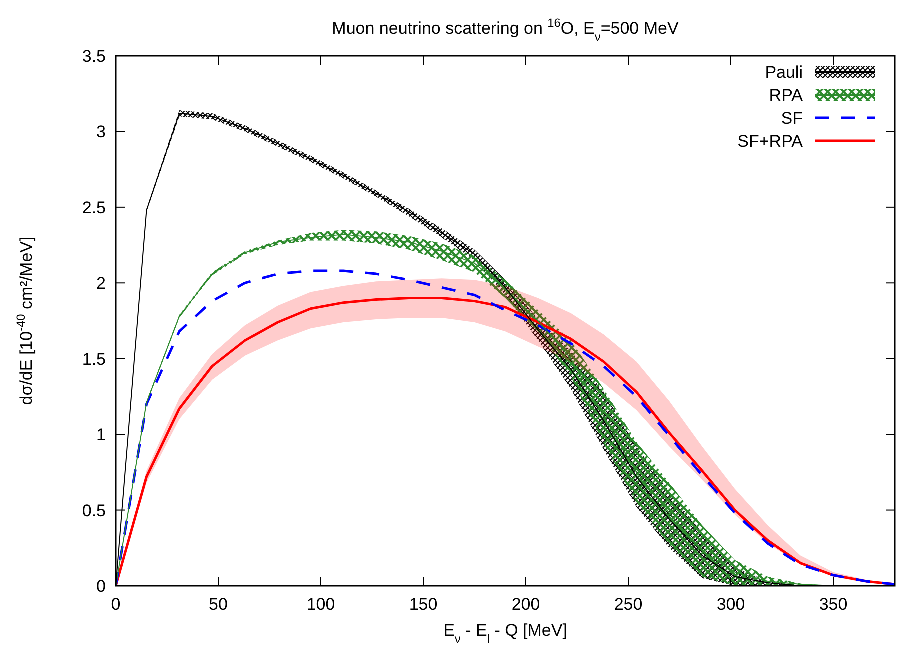 This screenshot has width=911, height=662. I want to click on x-tick-label: 100, so click(321, 604).